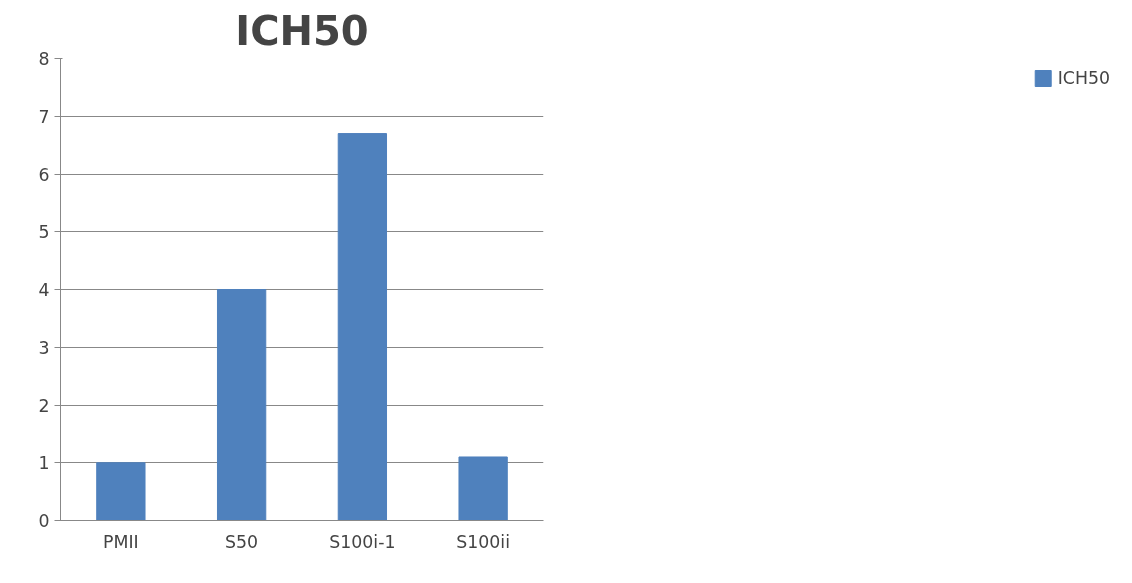  I want to click on x-tick-label: S50, so click(242, 541).